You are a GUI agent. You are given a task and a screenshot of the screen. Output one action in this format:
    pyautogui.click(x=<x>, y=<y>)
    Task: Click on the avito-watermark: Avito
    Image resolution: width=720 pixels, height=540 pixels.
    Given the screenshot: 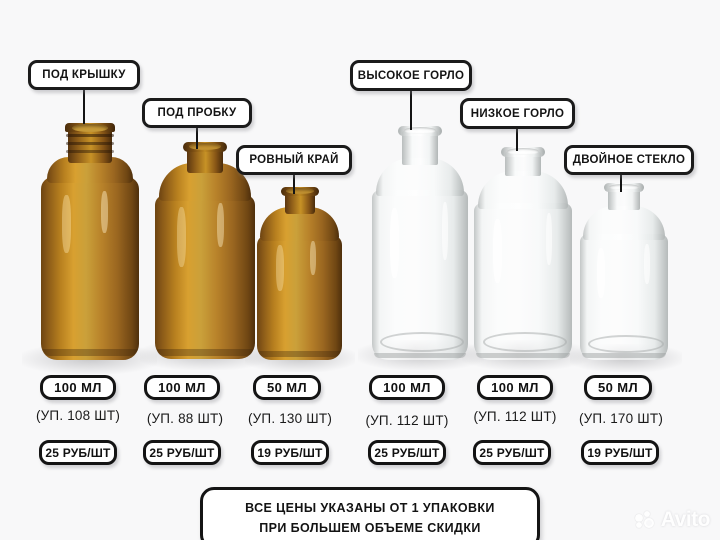 What is the action you would take?
    pyautogui.click(x=672, y=520)
    